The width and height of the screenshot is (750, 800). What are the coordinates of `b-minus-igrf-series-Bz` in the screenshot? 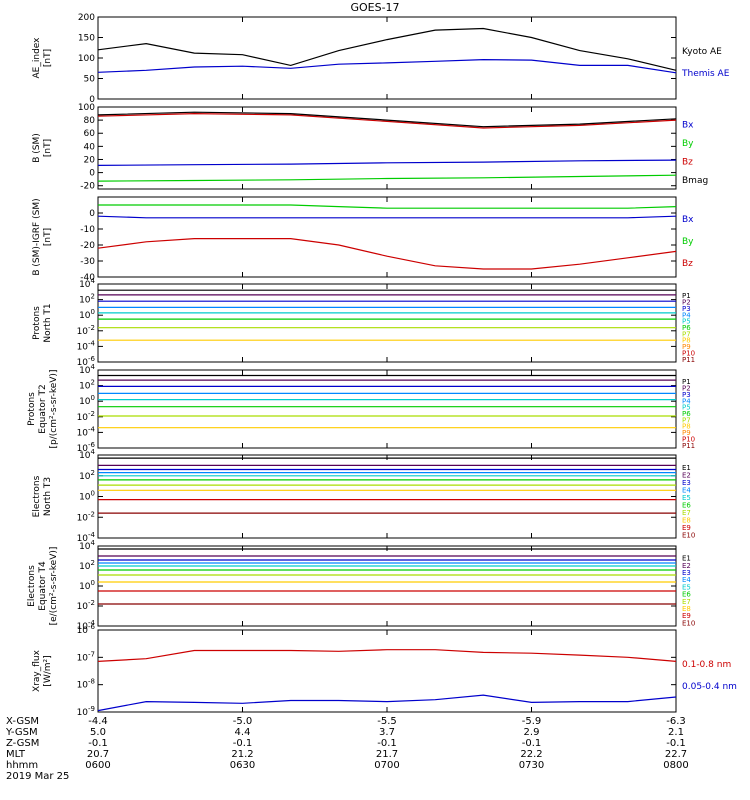 It's located at (387, 254).